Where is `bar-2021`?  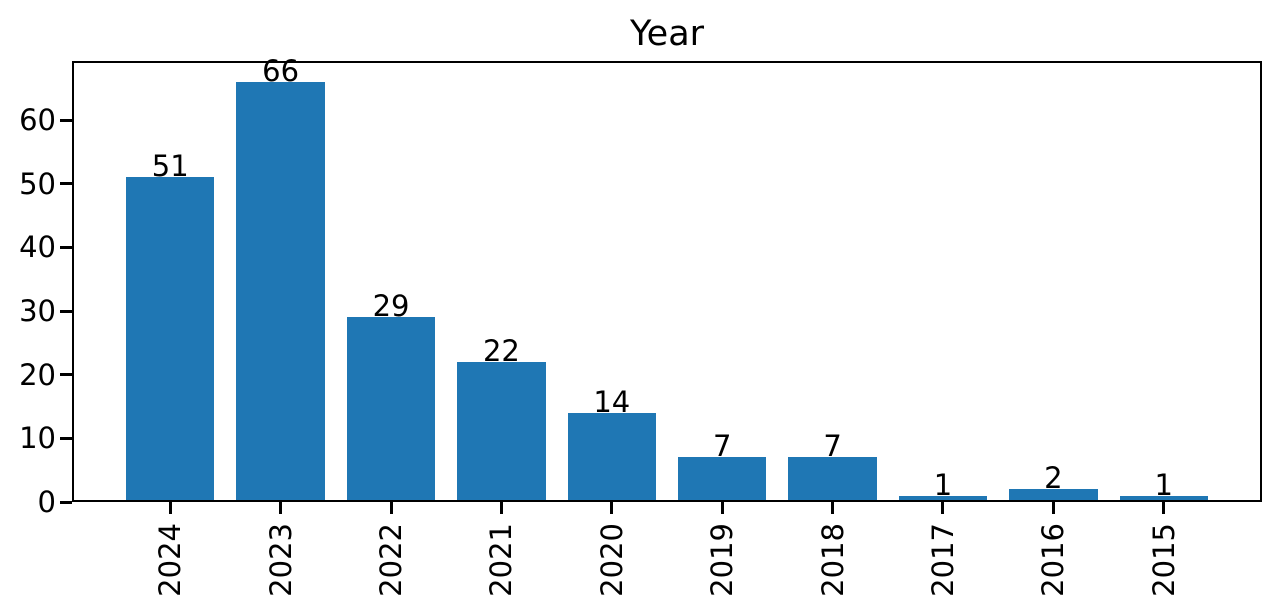 bar-2021 is located at coordinates (501, 432).